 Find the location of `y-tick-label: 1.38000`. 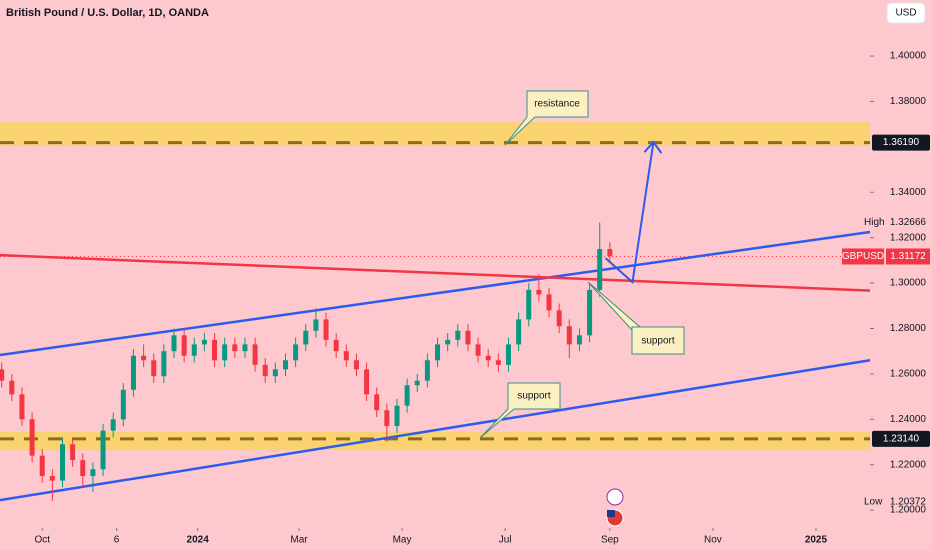

y-tick-label: 1.38000 is located at coordinates (908, 101).